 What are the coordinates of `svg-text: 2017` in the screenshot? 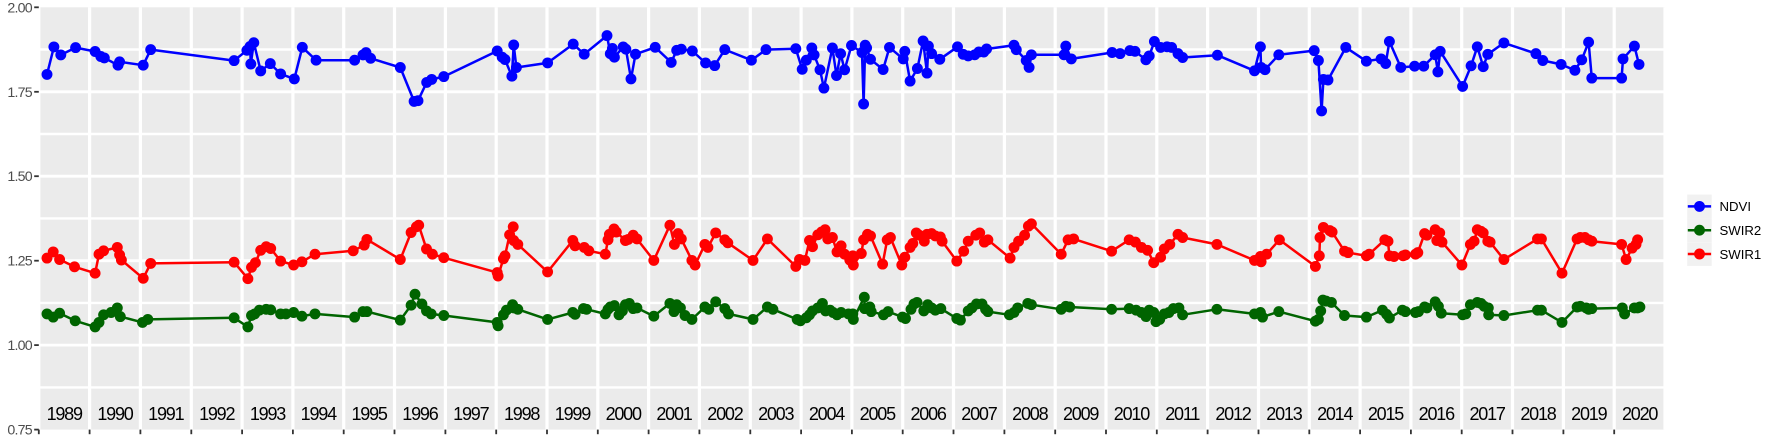 It's located at (1487, 414).